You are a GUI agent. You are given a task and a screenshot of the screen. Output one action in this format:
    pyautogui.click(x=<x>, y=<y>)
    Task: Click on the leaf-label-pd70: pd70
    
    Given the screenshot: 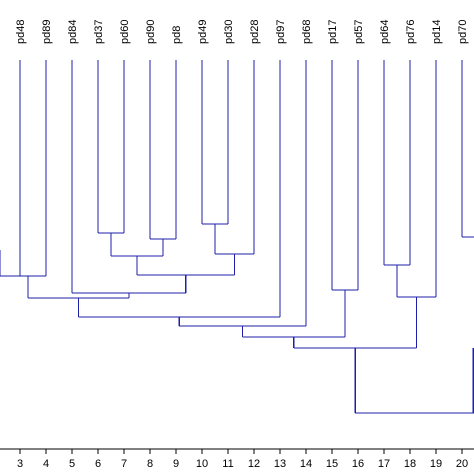 What is the action you would take?
    pyautogui.click(x=463, y=32)
    